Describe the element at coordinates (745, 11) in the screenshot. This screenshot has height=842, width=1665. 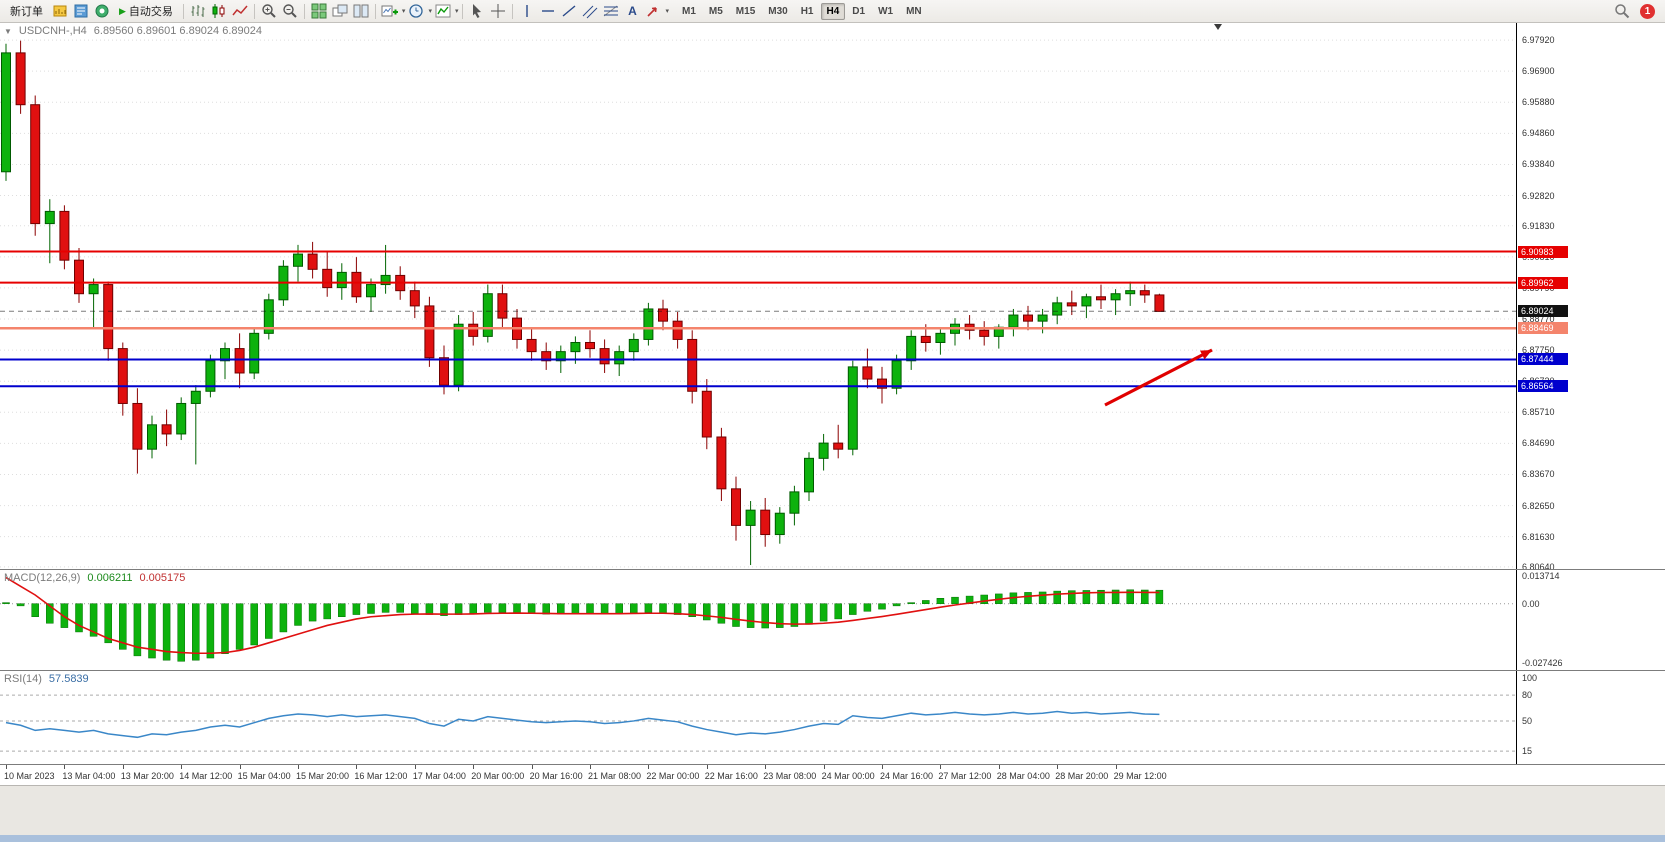
I see `timeframe-button-m15: M15` at that location.